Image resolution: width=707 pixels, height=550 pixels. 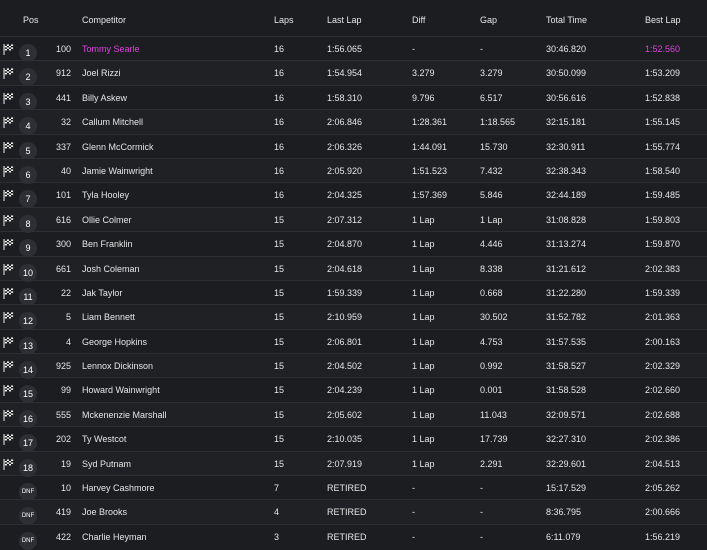 What do you see at coordinates (31, 20) in the screenshot?
I see `col-pos: Pos` at bounding box center [31, 20].